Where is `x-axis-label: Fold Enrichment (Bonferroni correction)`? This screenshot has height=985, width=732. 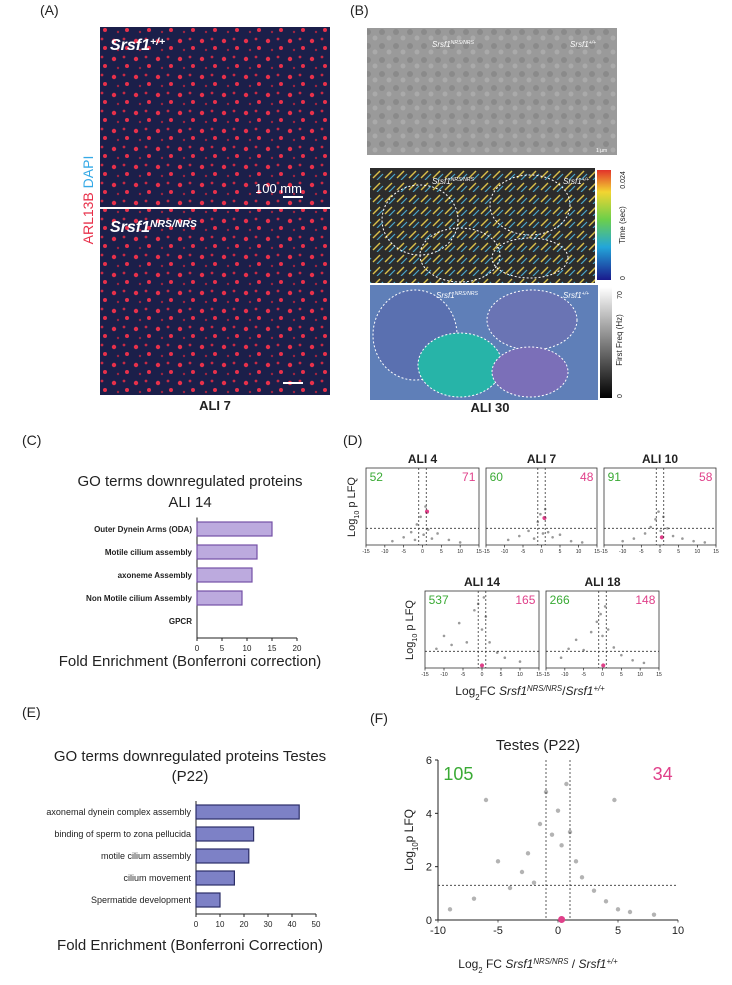
x-axis-label: Fold Enrichment (Bonferroni correction) is located at coordinates (190, 661).